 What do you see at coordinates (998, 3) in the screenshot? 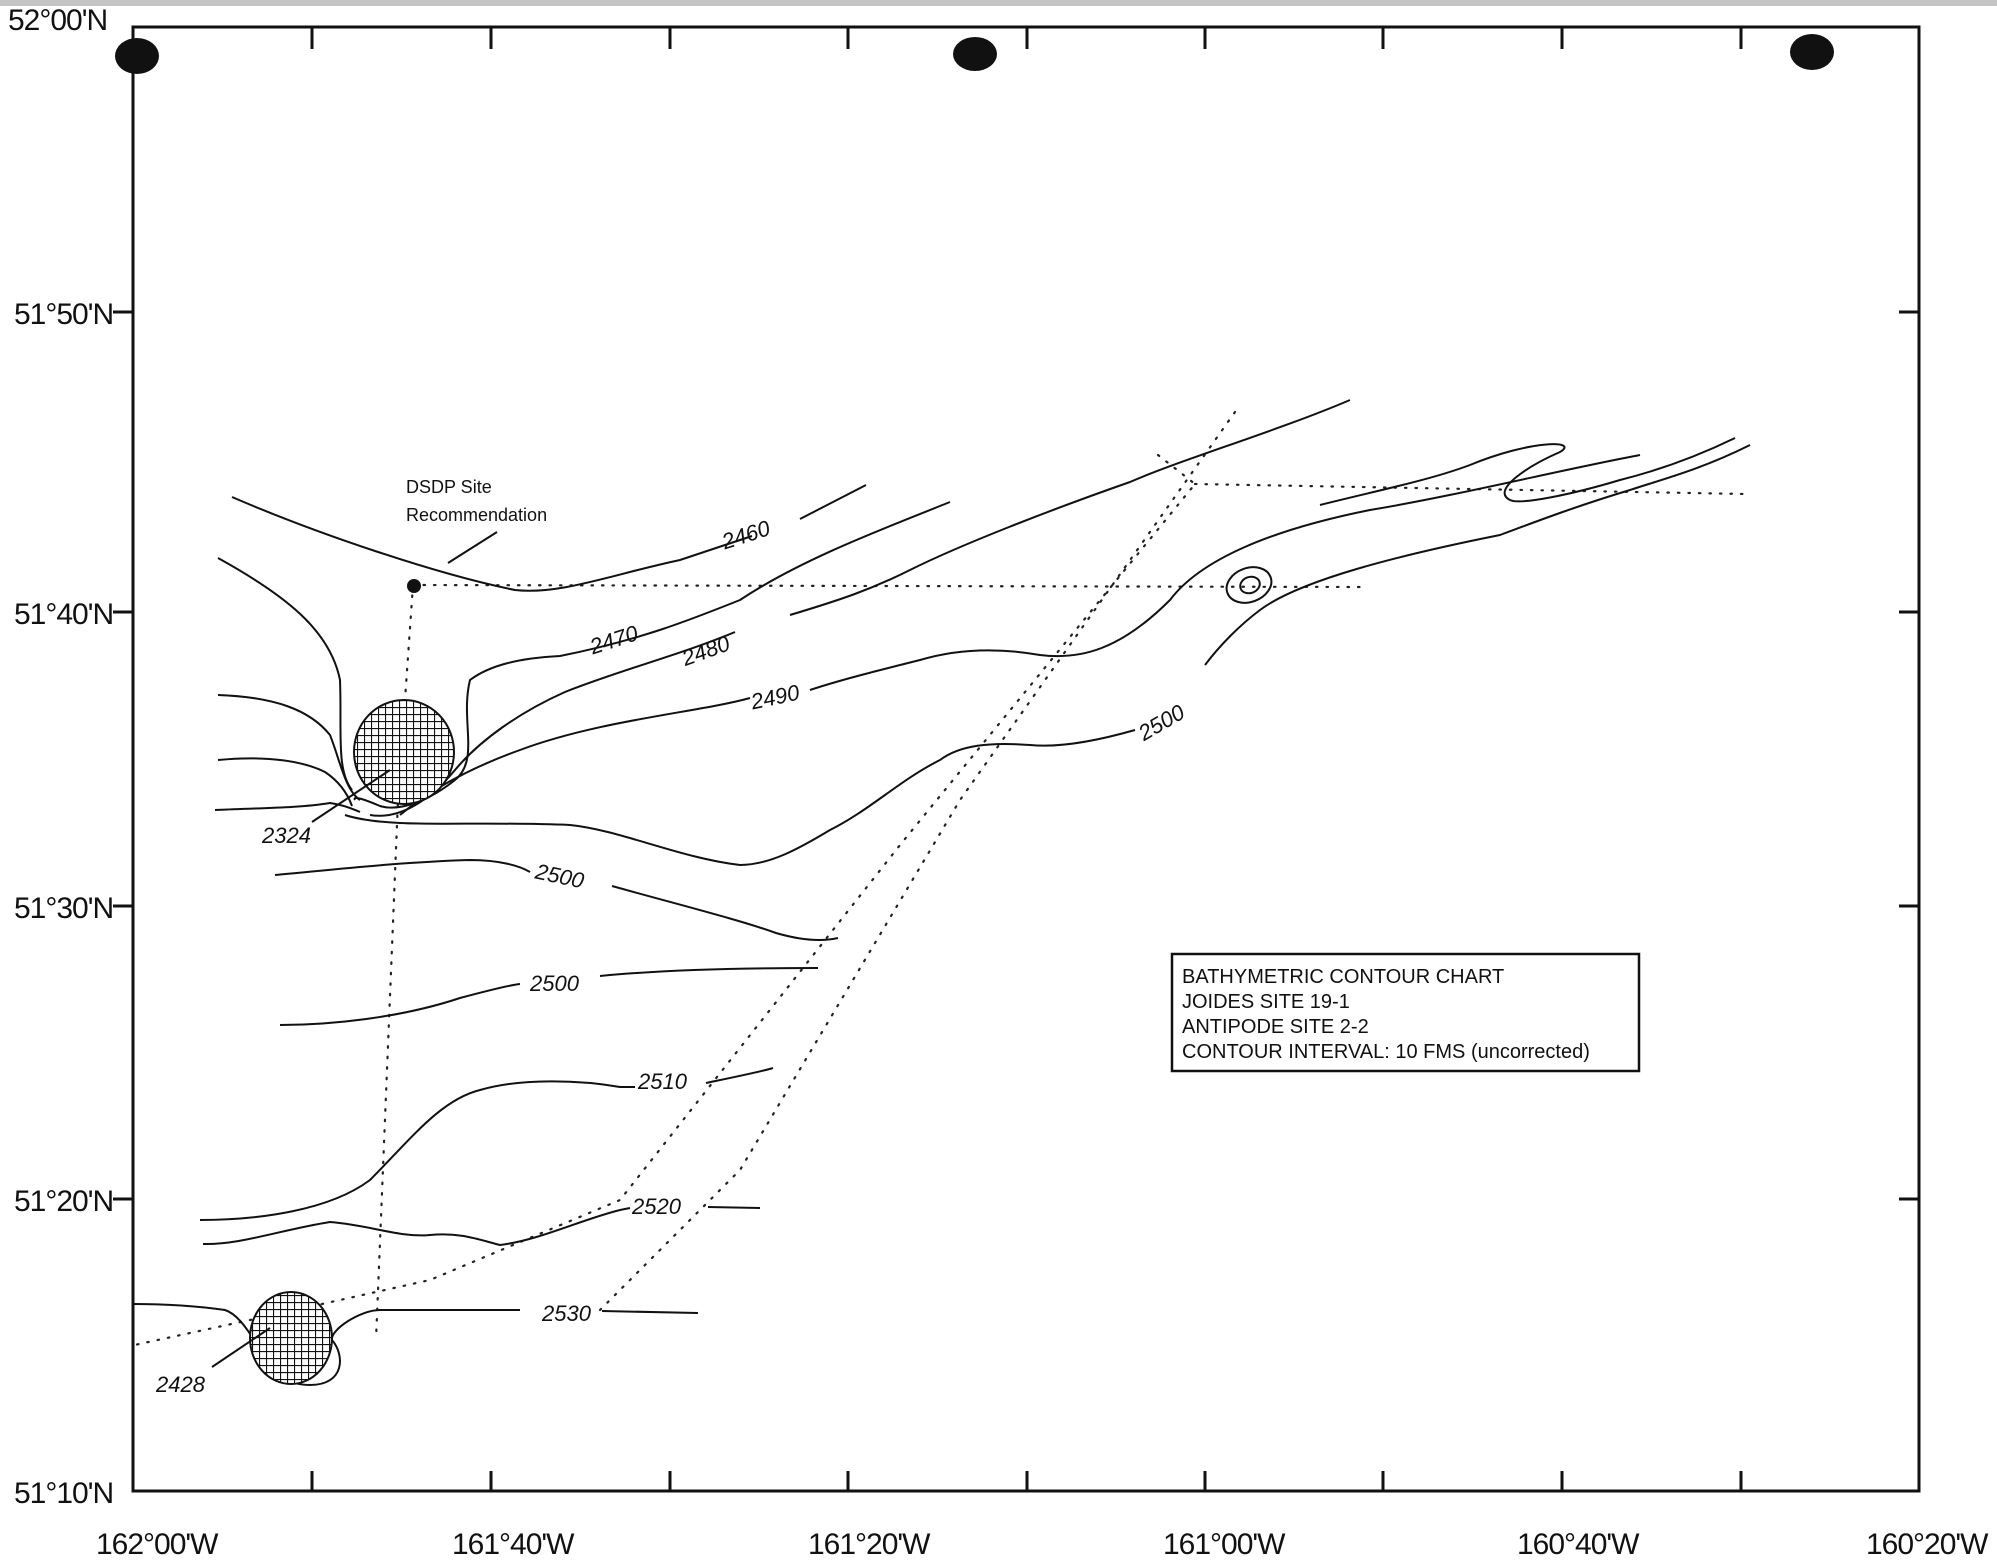
I see `scan-edge-strip` at bounding box center [998, 3].